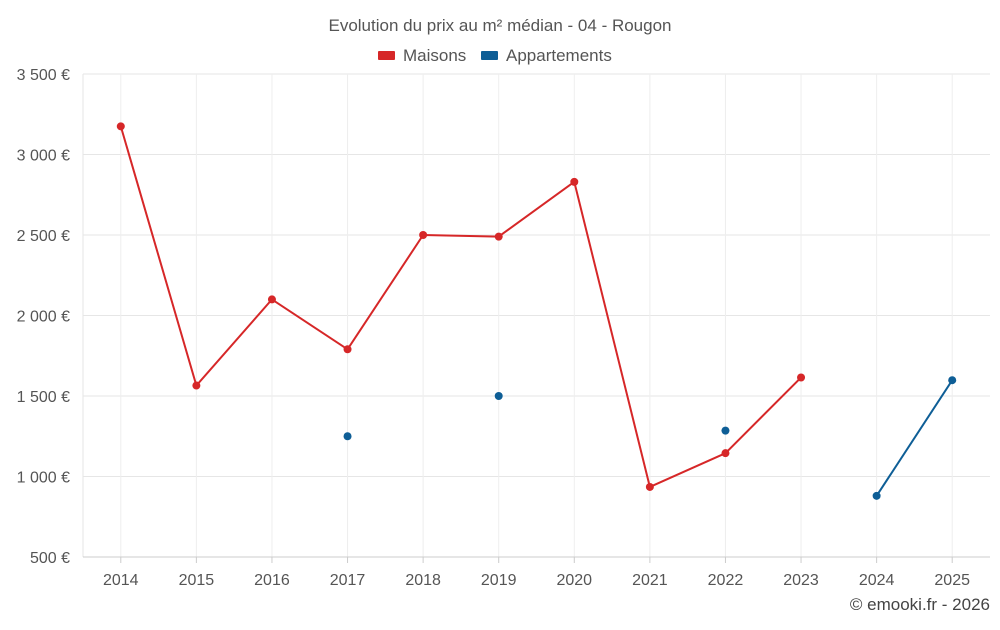 This screenshot has width=1000, height=630. Describe the element at coordinates (574, 181) in the screenshot. I see `data-point-maisons-2020` at that location.